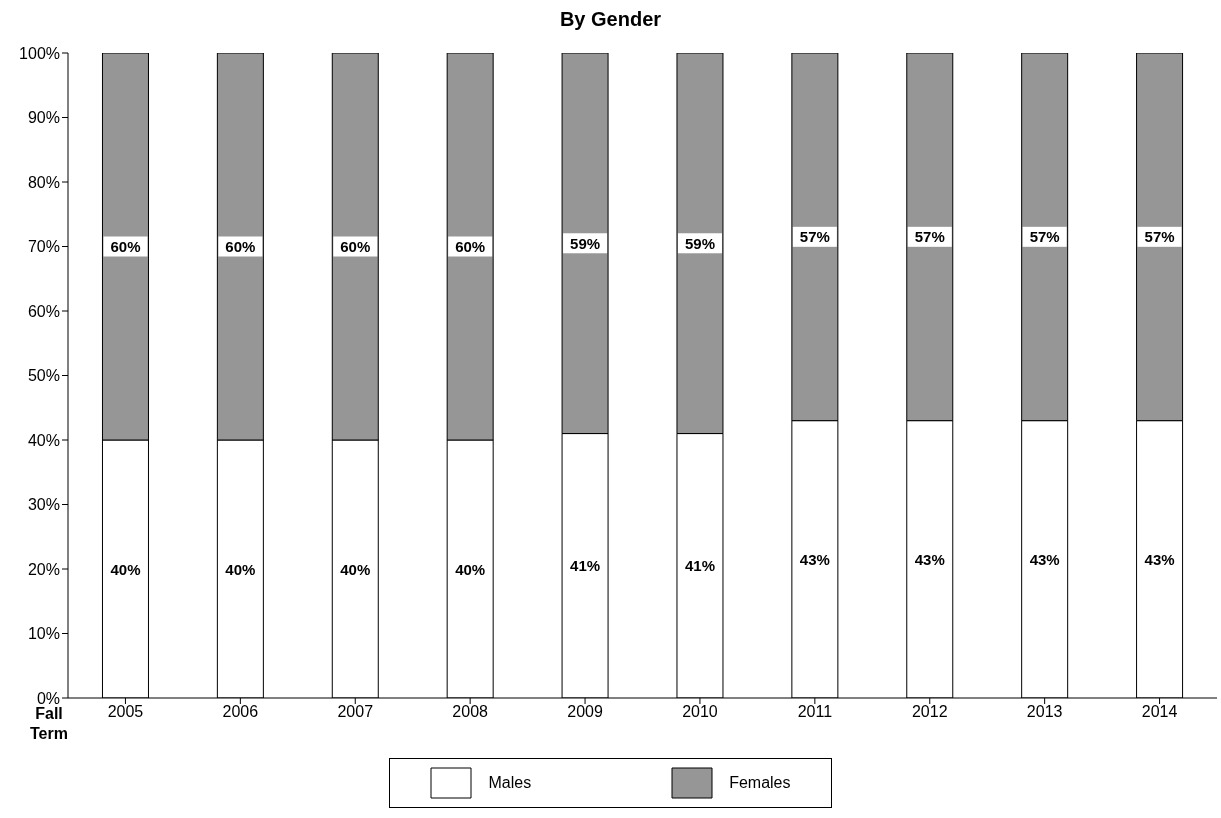  I want to click on x-tick-label: 2013, so click(1044, 712).